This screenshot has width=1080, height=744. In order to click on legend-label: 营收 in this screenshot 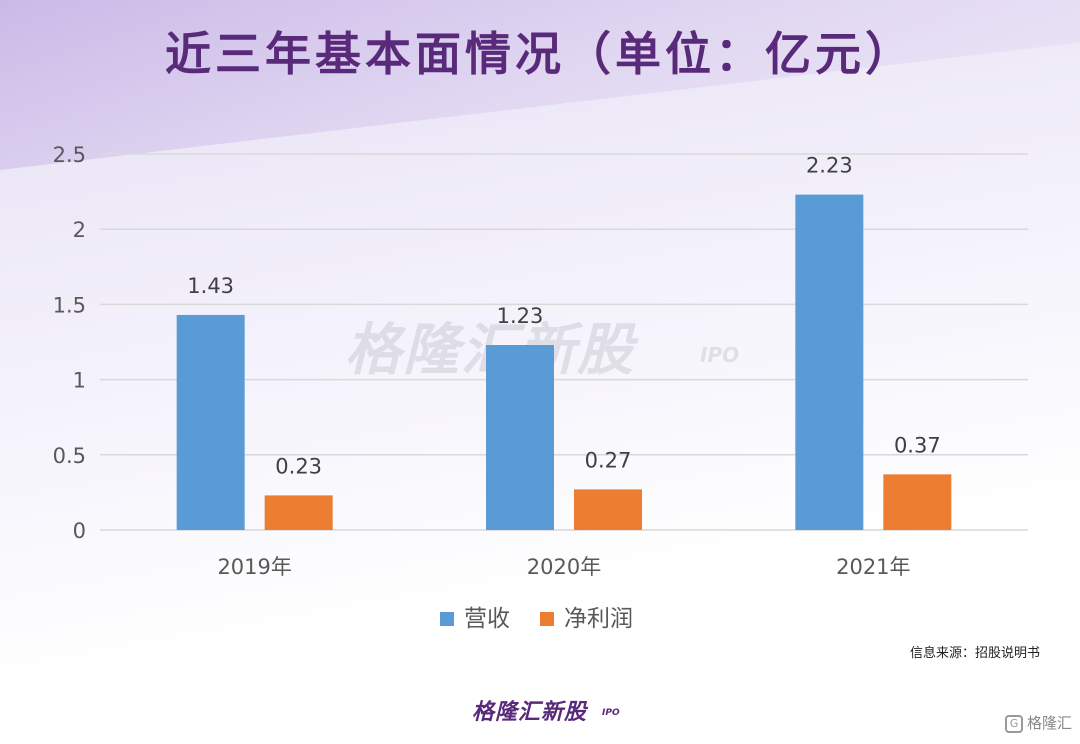, I will do `click(487, 619)`.